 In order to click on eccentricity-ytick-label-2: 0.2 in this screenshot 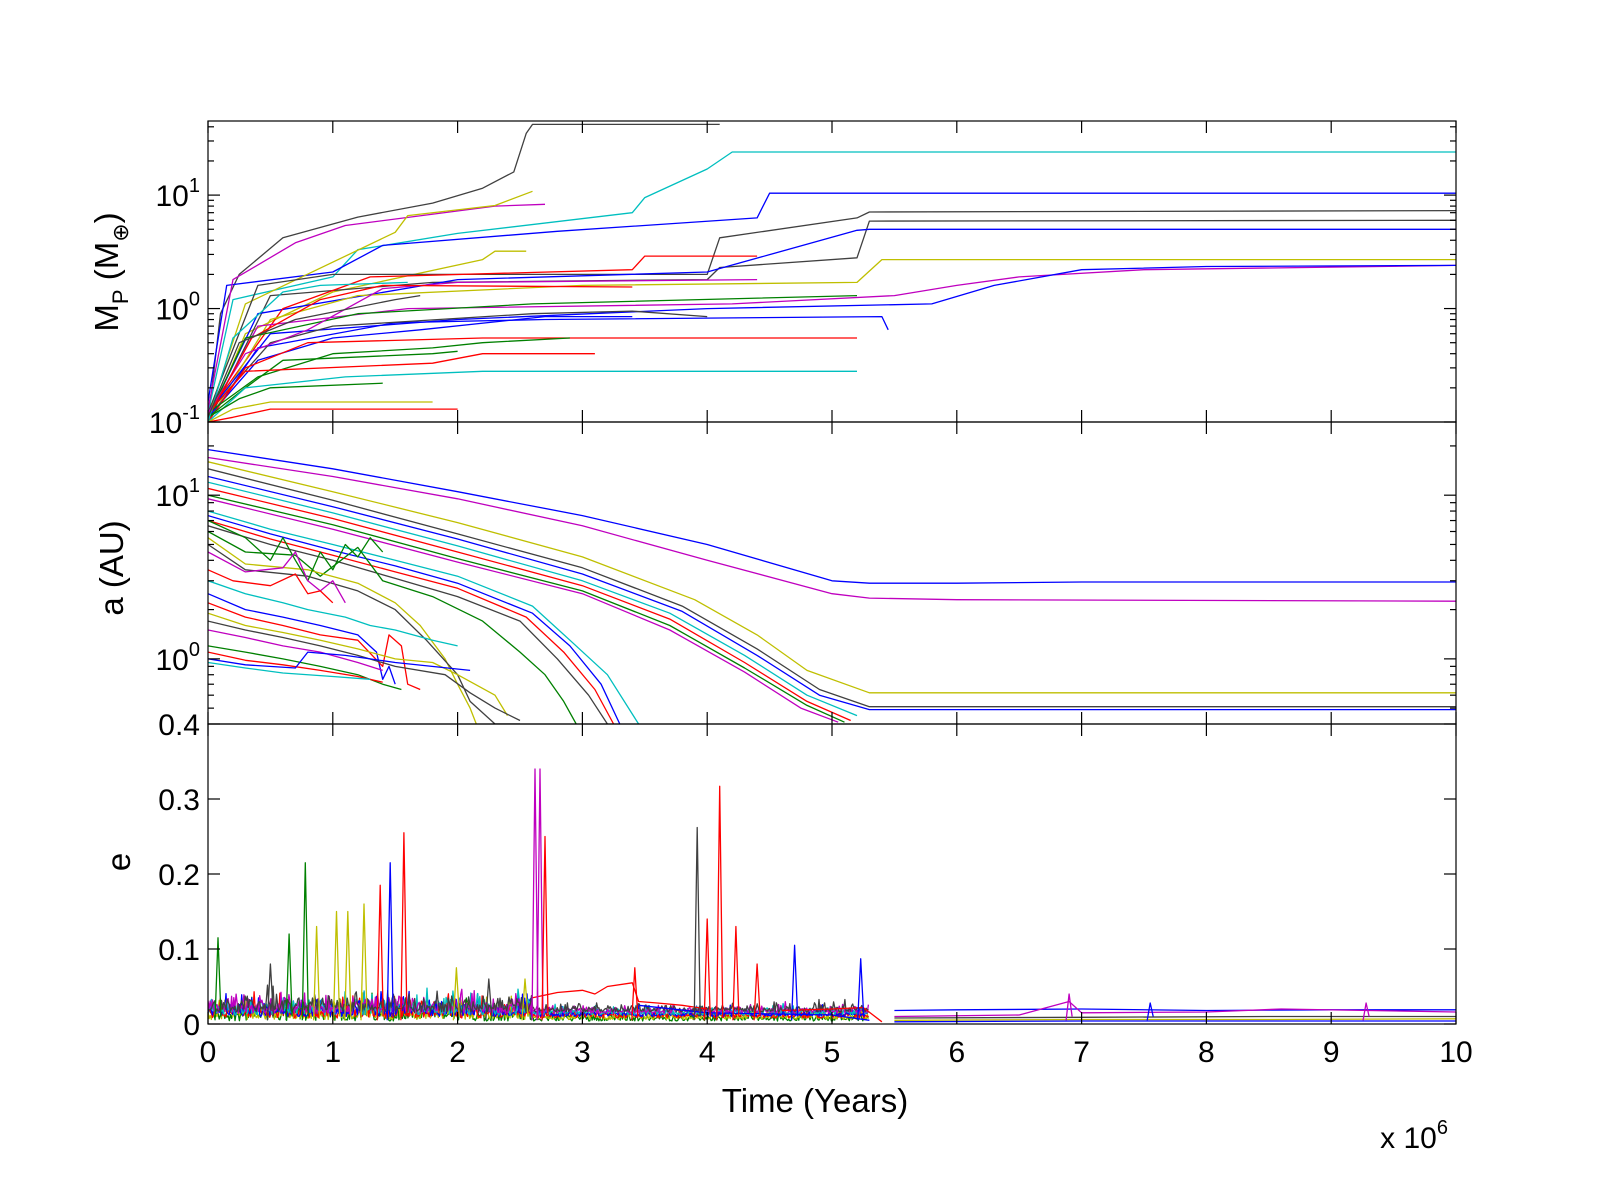, I will do `click(179, 875)`.